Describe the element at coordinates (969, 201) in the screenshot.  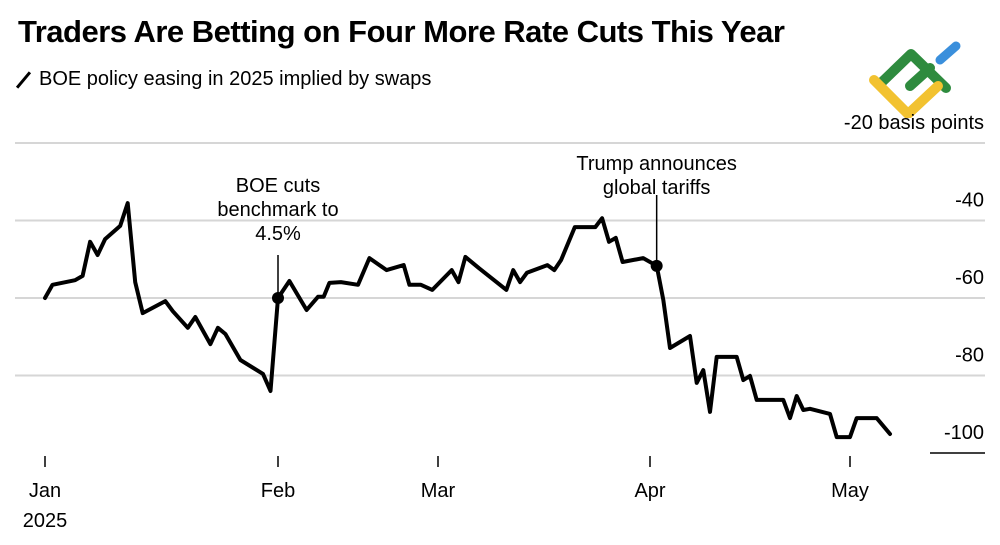
I see `y-tick-label: -40` at that location.